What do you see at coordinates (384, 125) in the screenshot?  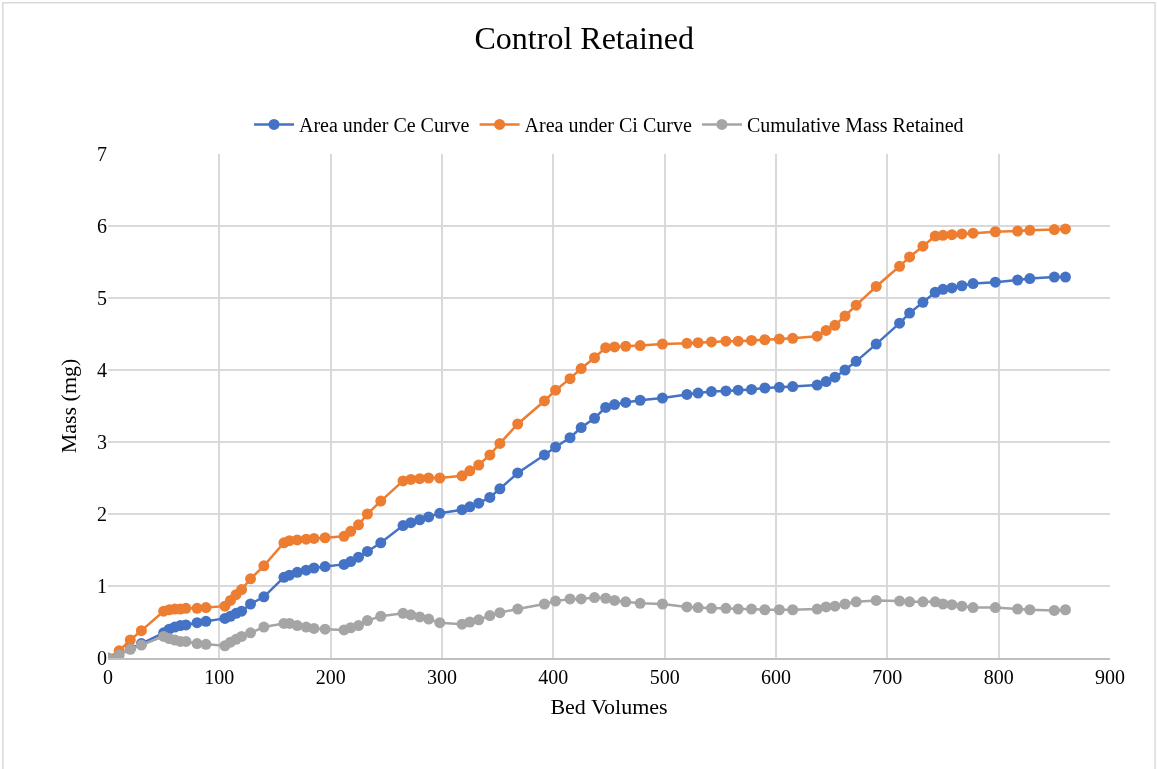 I see `legend-label: Area under Ce Curve` at bounding box center [384, 125].